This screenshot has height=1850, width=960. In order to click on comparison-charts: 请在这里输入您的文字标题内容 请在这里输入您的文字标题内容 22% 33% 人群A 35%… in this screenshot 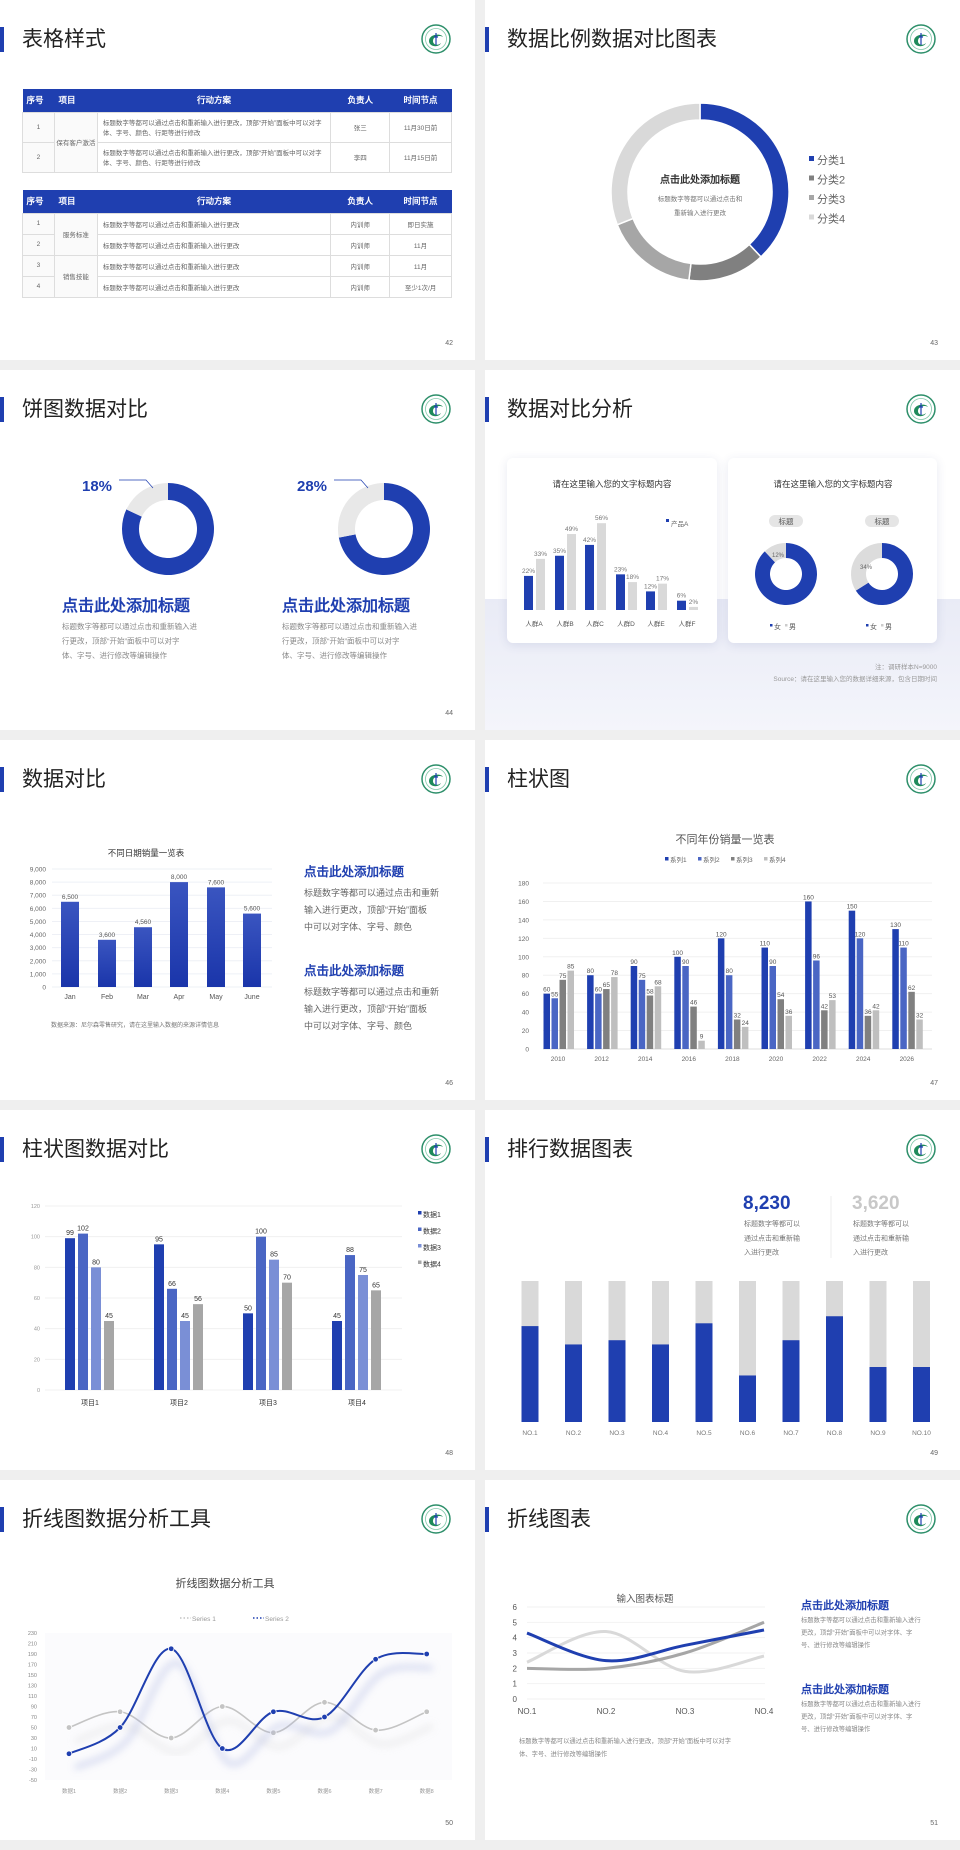, I will do `click(729, 581)`.